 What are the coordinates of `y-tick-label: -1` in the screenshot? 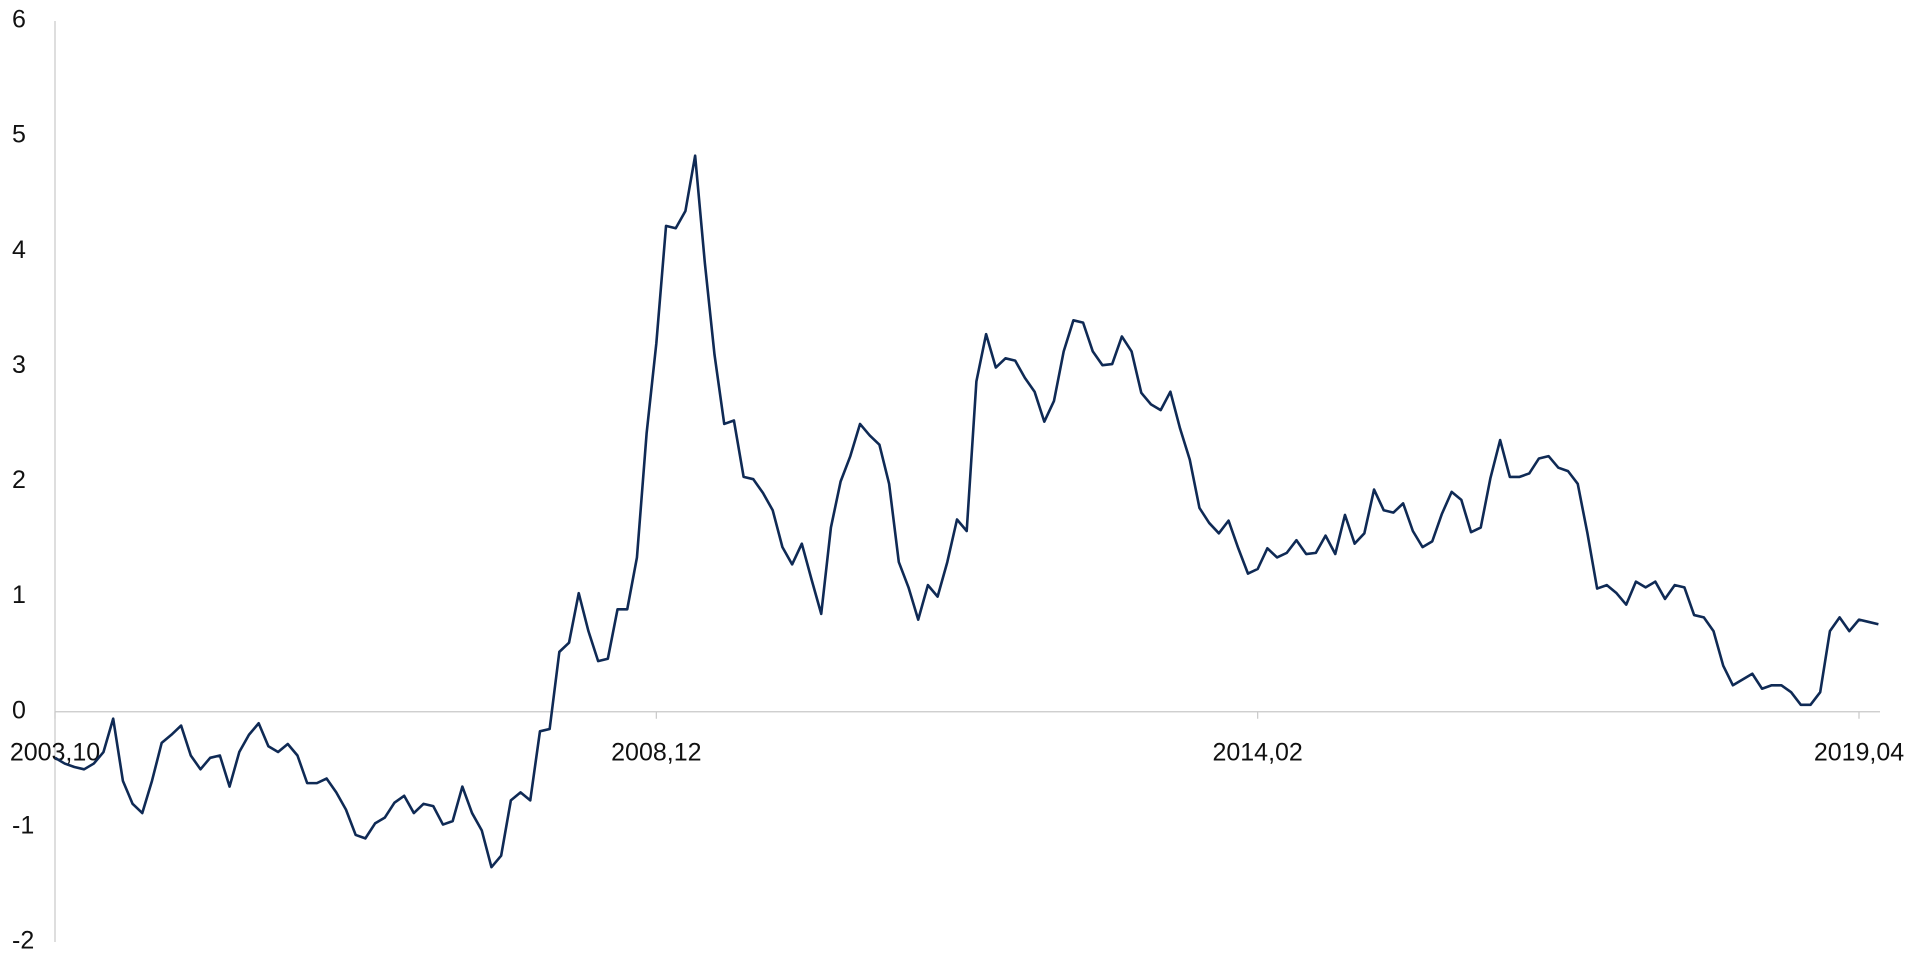 It's located at (23, 825).